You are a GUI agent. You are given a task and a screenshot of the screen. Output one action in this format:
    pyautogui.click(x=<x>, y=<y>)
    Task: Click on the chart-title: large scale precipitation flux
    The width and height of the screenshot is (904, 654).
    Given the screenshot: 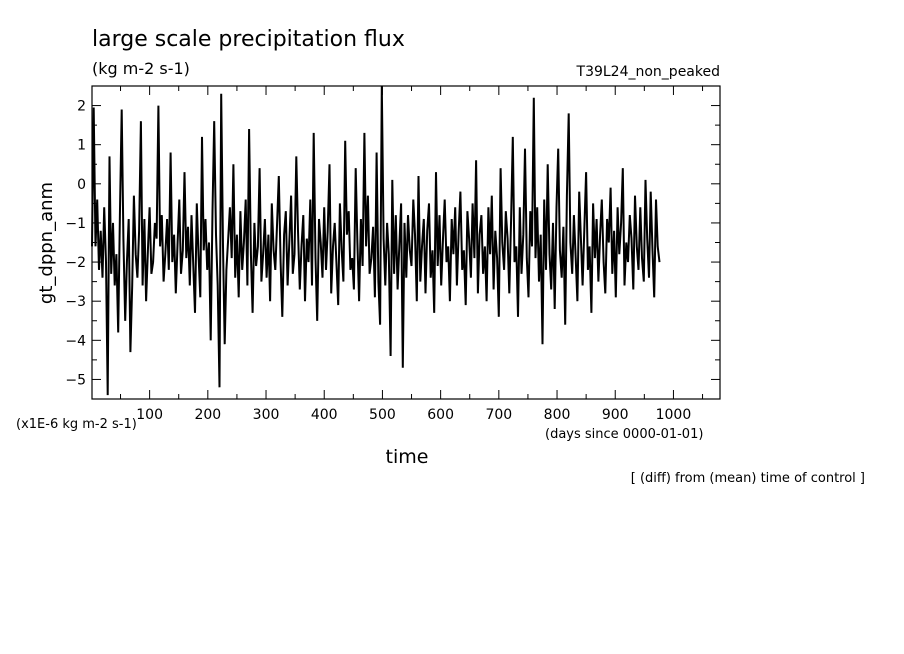 What is the action you would take?
    pyautogui.click(x=248, y=39)
    